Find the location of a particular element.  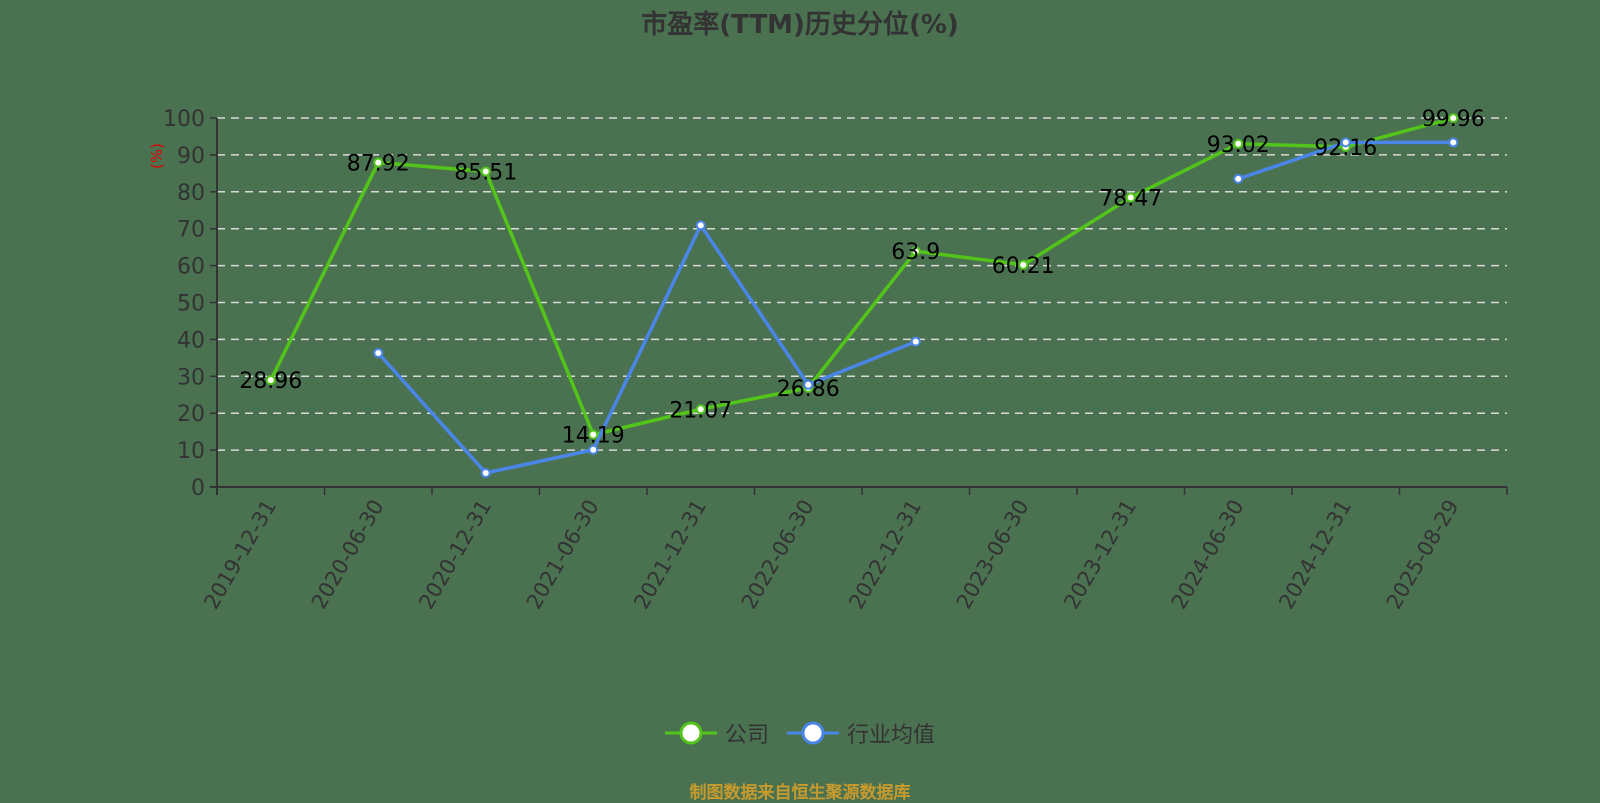

legend-item-industry-avg: 行业均值 is located at coordinates (861, 733).